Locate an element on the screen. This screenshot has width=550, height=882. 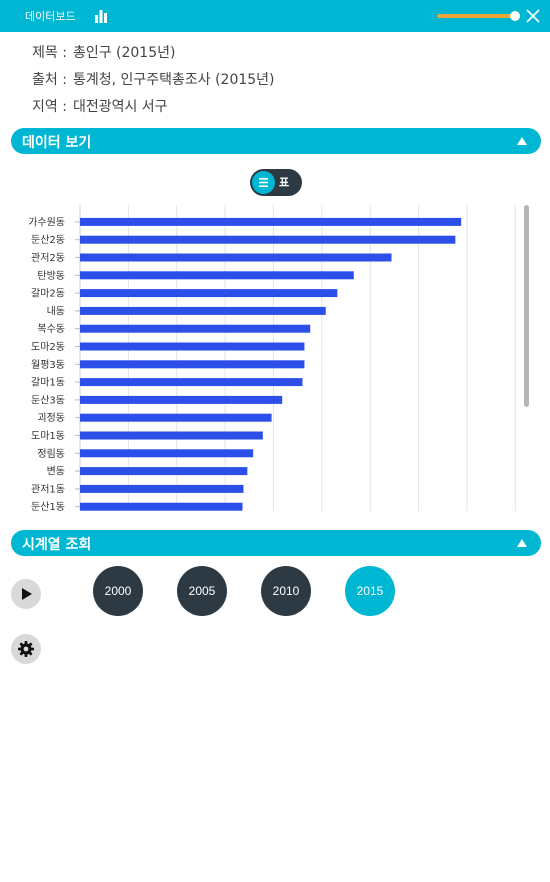
timeseries-label: 시계열 조회 is located at coordinates (57, 545).